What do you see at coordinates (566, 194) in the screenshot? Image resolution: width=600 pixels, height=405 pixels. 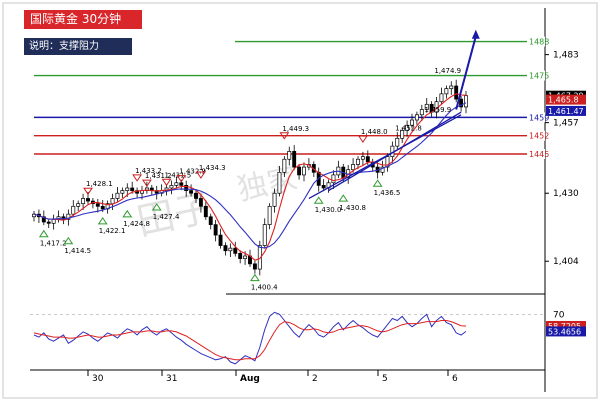 I see `price-tick-label: 1,430` at bounding box center [566, 194].